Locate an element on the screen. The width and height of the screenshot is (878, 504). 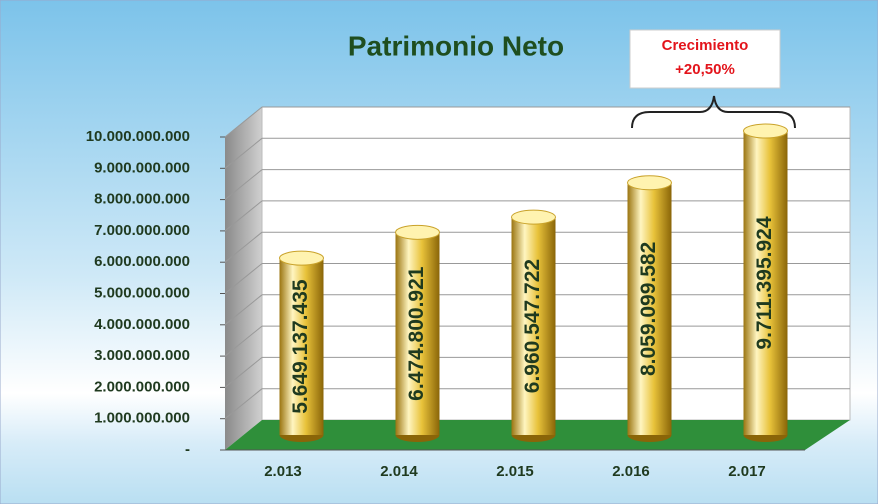
y-tick-label: 10.000.000.000 is located at coordinates (138, 136).